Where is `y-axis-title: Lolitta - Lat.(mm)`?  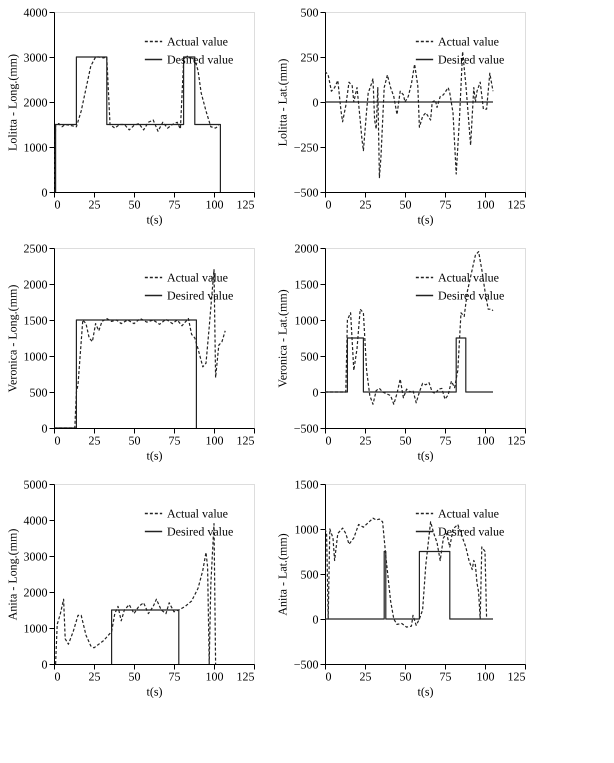
y-axis-title: Lolitta - Lat.(mm) is located at coordinates (283, 102).